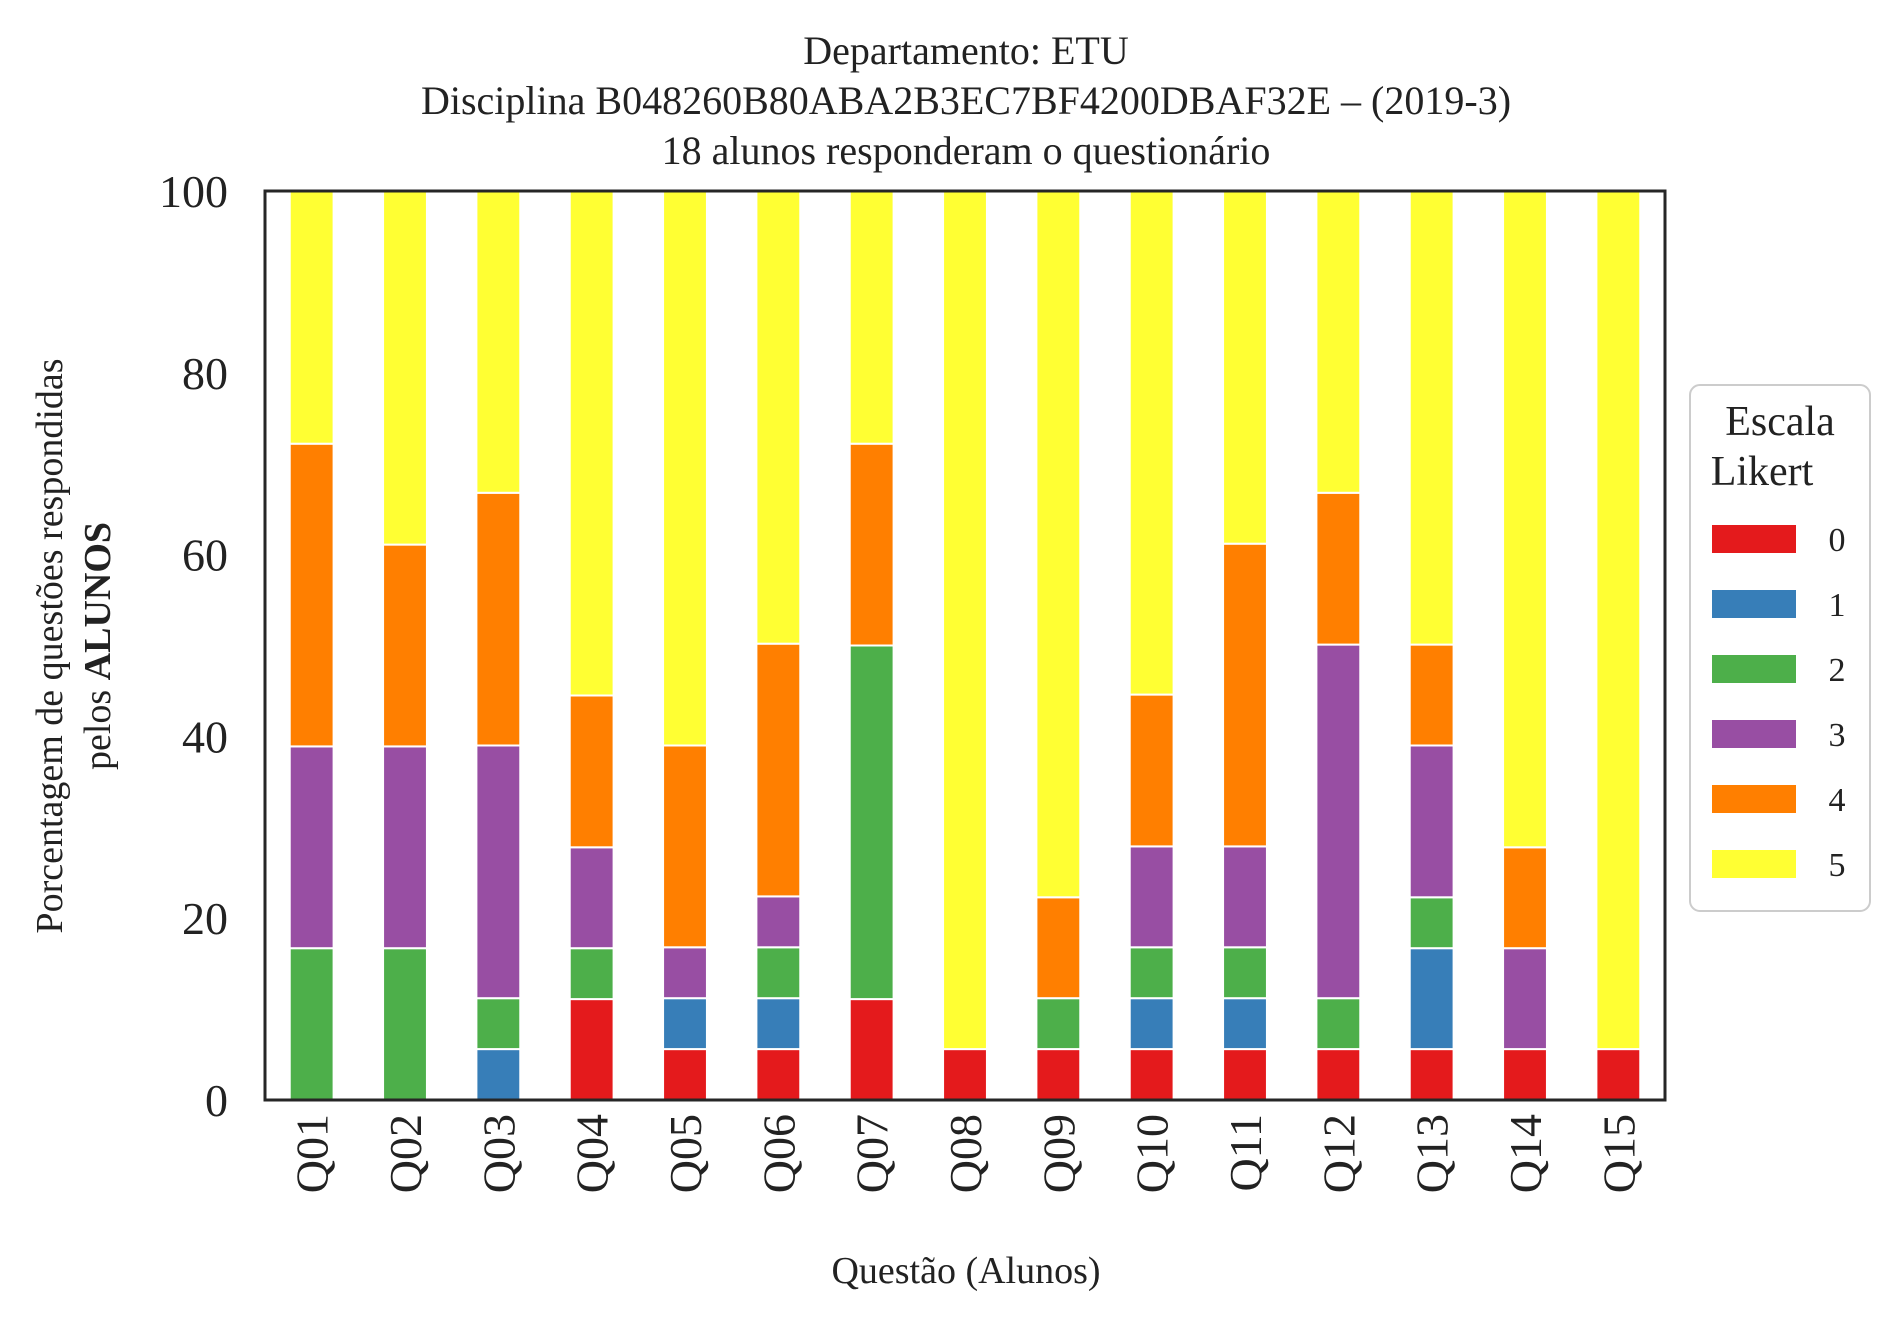 The height and width of the screenshot is (1323, 1892). What do you see at coordinates (1245, 1153) in the screenshot?
I see `x-tick-label: Q11` at bounding box center [1245, 1153].